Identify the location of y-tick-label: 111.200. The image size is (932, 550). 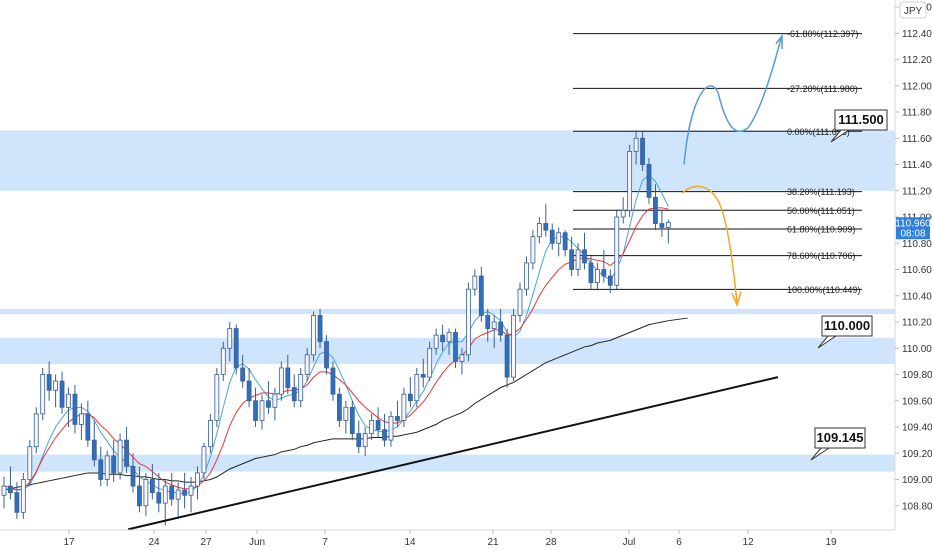
(917, 191).